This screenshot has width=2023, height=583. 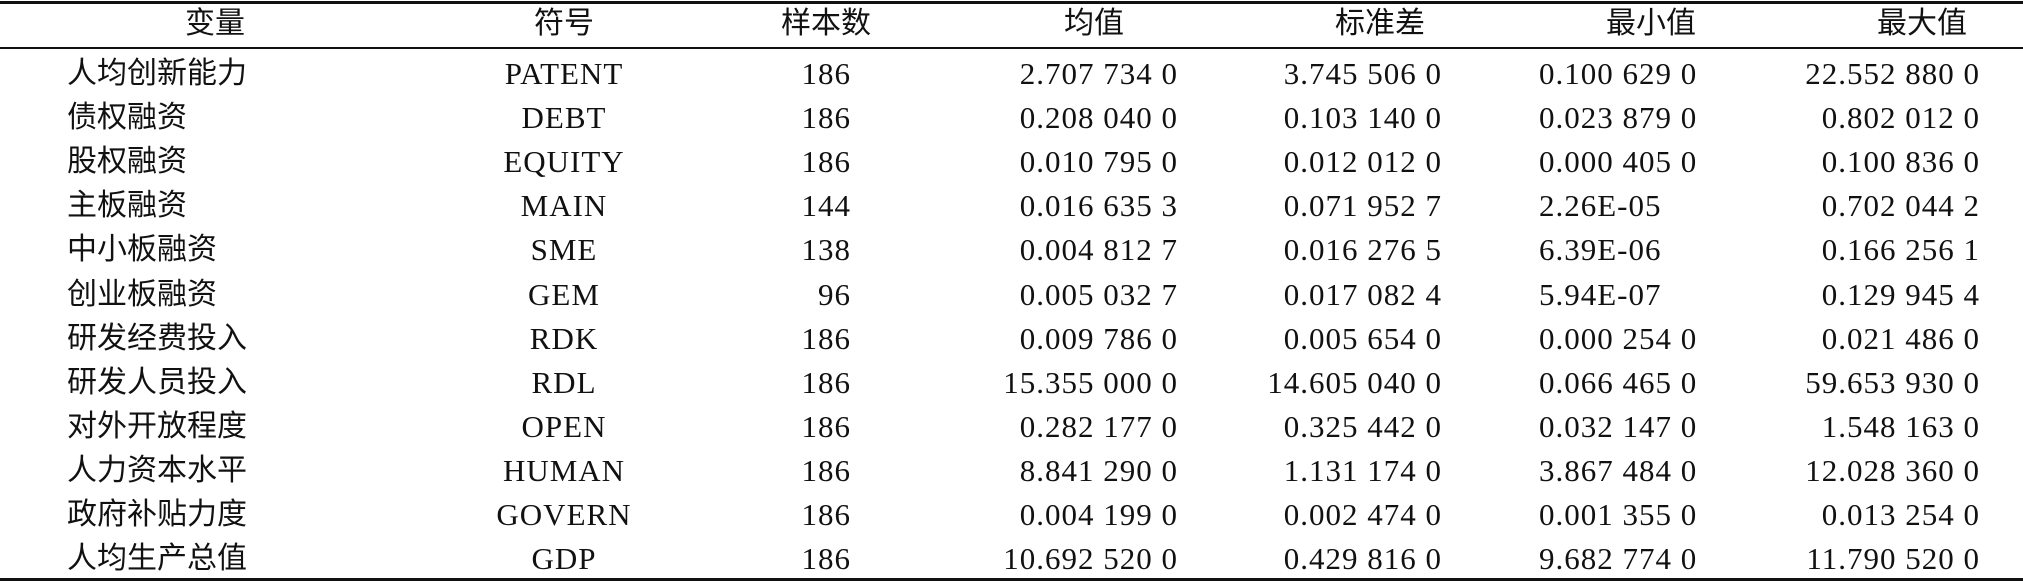 What do you see at coordinates (826, 206) in the screenshot?
I see `cell-value: 144` at bounding box center [826, 206].